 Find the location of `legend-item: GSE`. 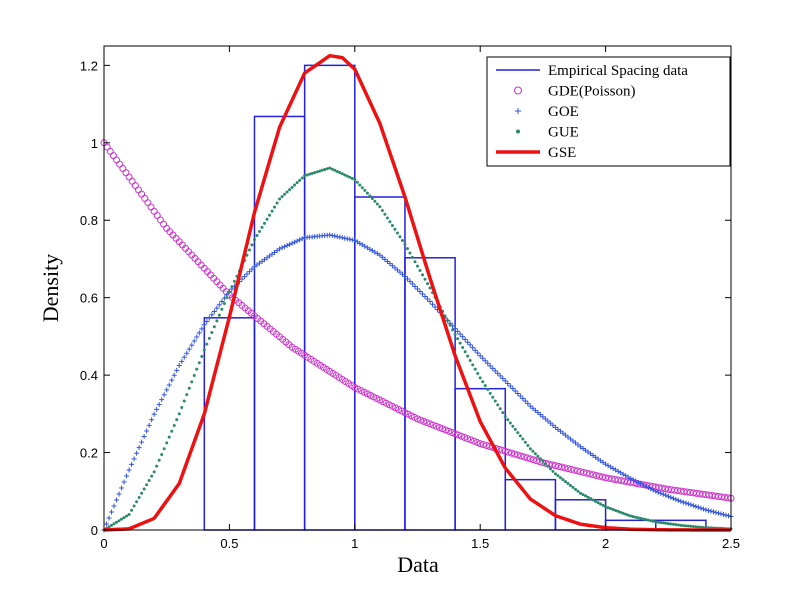

legend-item: GSE is located at coordinates (536, 153).